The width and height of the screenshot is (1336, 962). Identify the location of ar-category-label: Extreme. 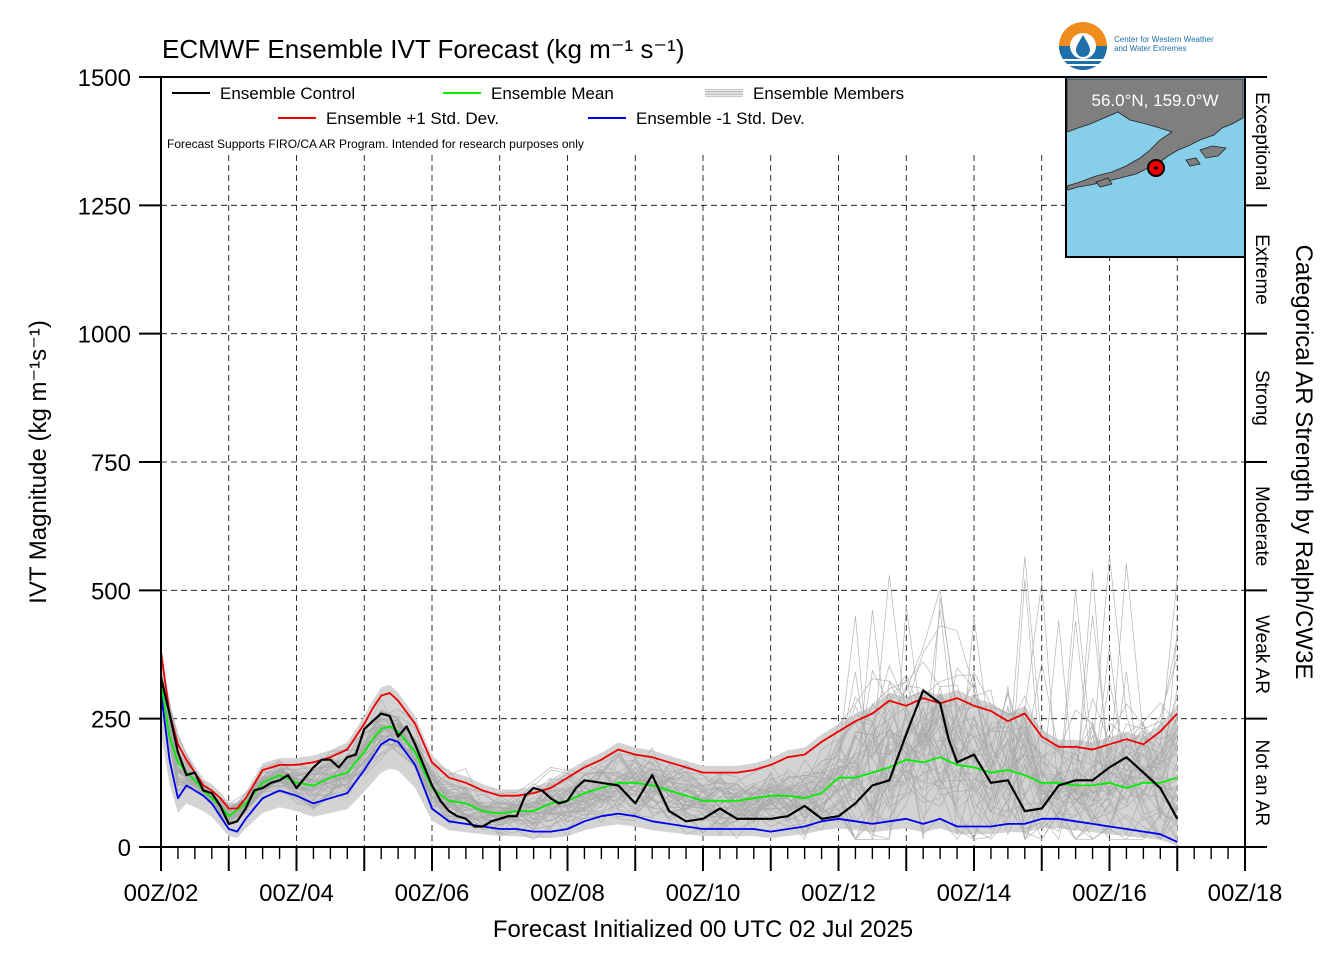
(1261, 269).